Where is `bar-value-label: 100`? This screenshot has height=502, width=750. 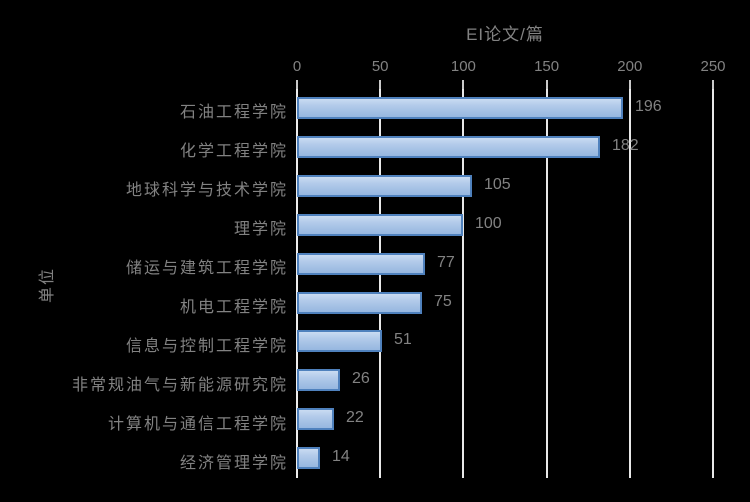 bar-value-label: 100 is located at coordinates (488, 223).